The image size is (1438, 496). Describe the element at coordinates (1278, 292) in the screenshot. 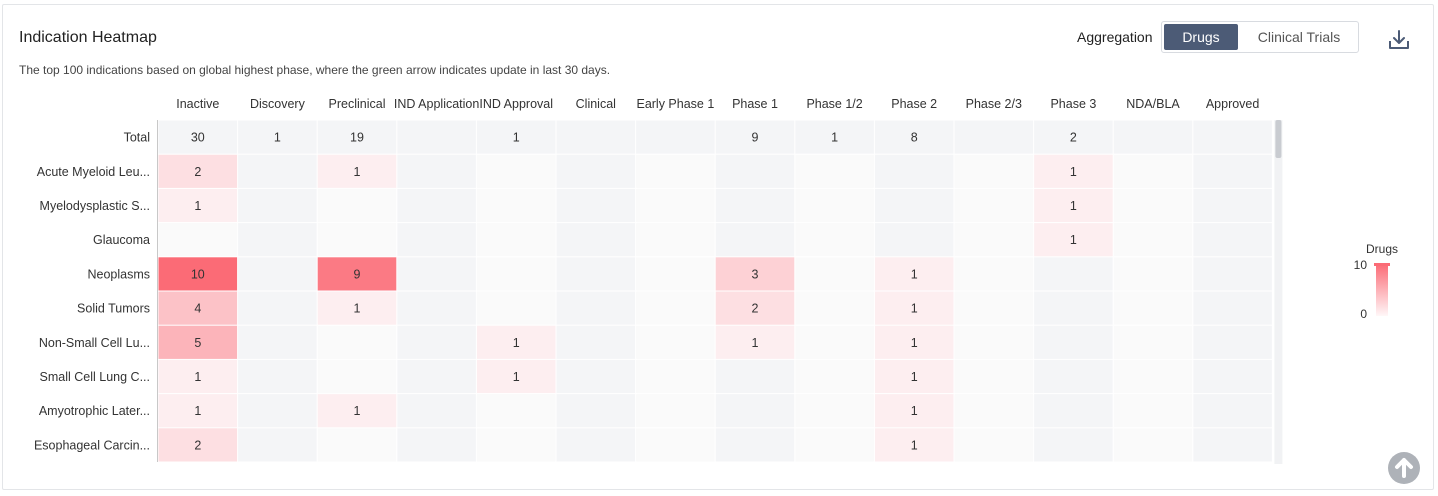

I see `scrollbar-track` at that location.